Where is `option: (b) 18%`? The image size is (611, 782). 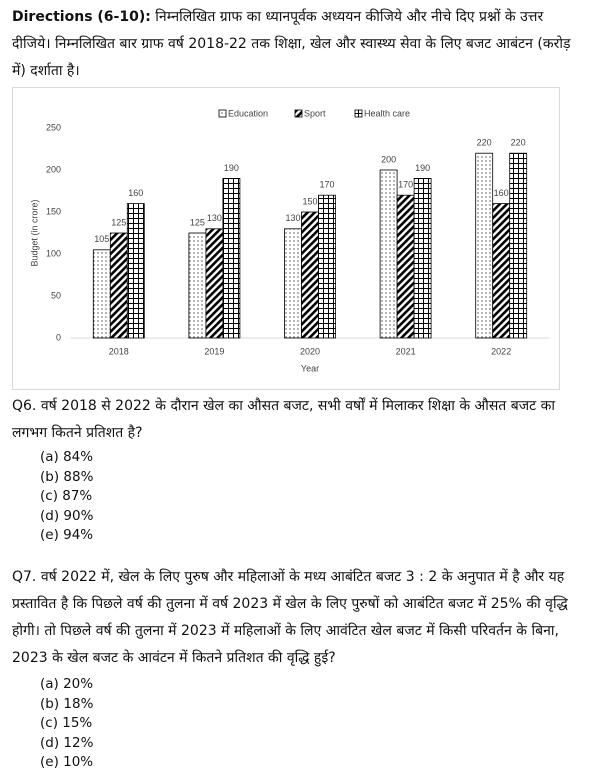 option: (b) 18% is located at coordinates (67, 703).